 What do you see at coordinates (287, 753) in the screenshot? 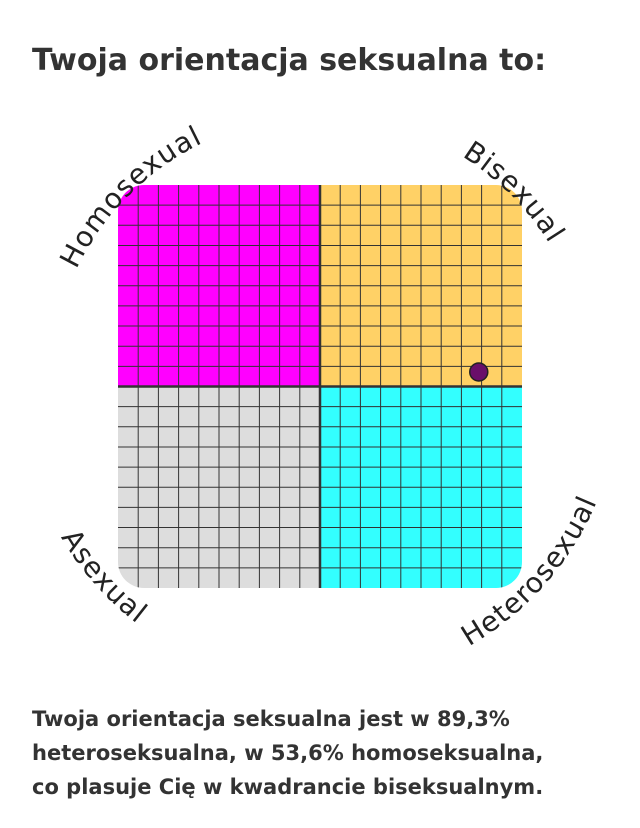
I see `result-line: heteroseksualna, w 53,6% homoseksualna,` at bounding box center [287, 753].